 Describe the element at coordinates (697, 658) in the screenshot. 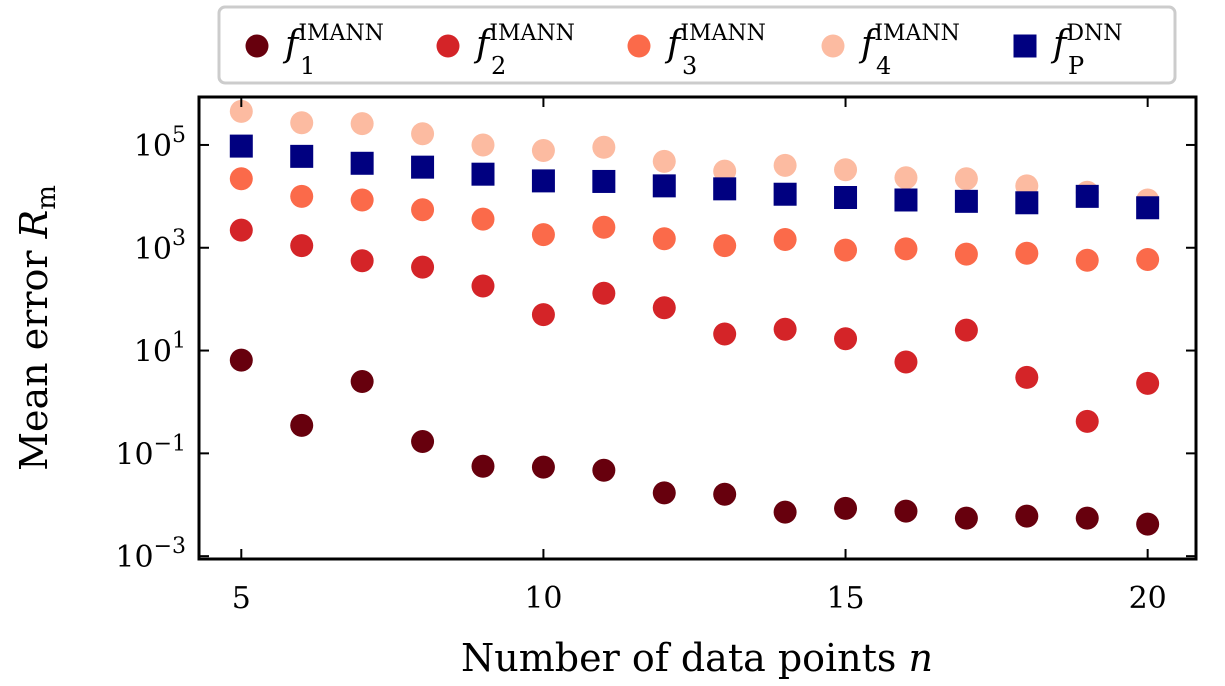

I see `x-axis-title: Number of data points n` at that location.